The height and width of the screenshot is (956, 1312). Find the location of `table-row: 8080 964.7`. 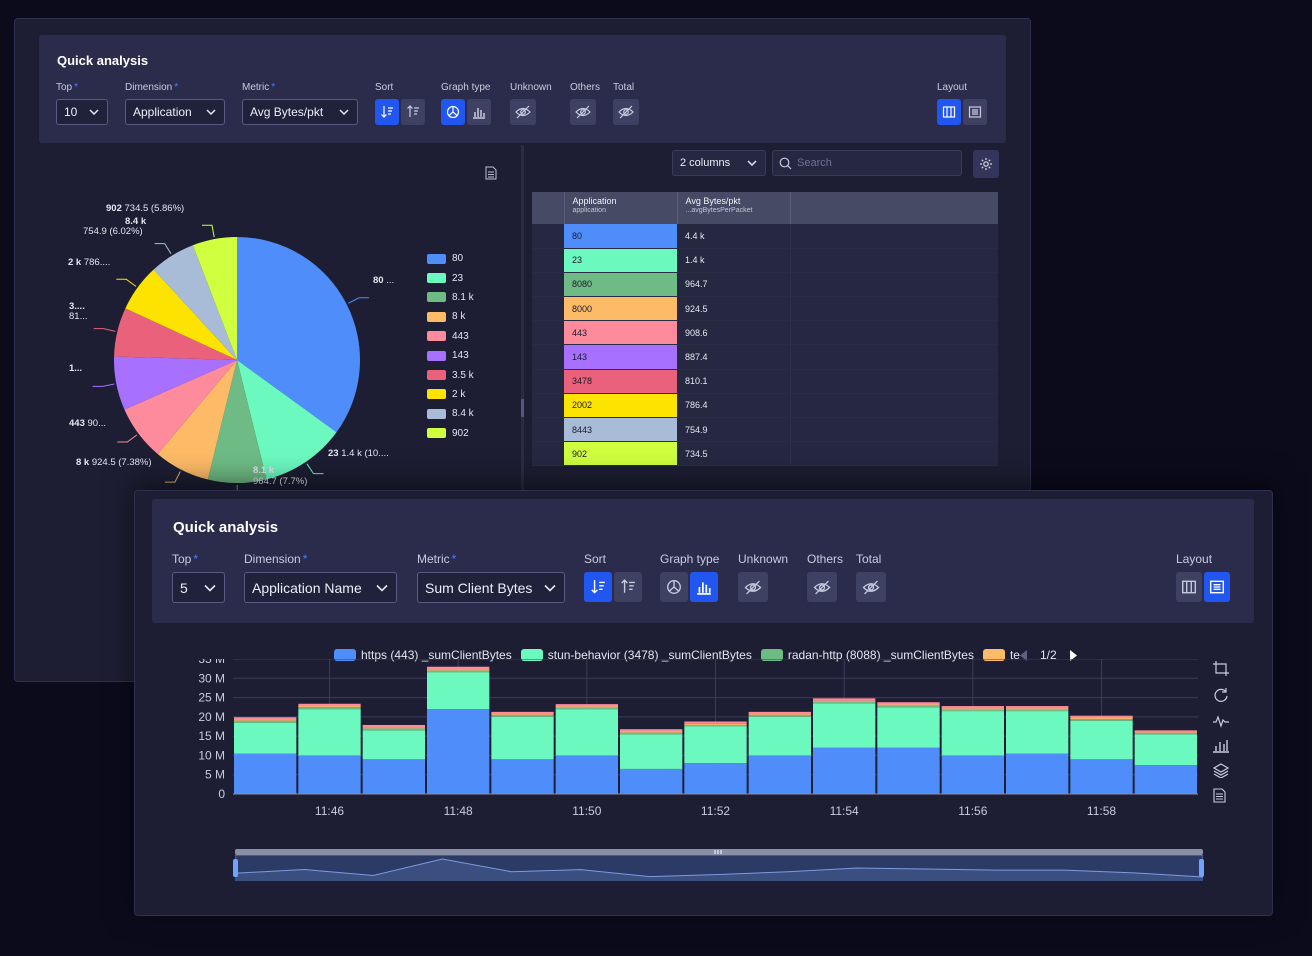

table-row: 8080 964.7 is located at coordinates (765, 285).